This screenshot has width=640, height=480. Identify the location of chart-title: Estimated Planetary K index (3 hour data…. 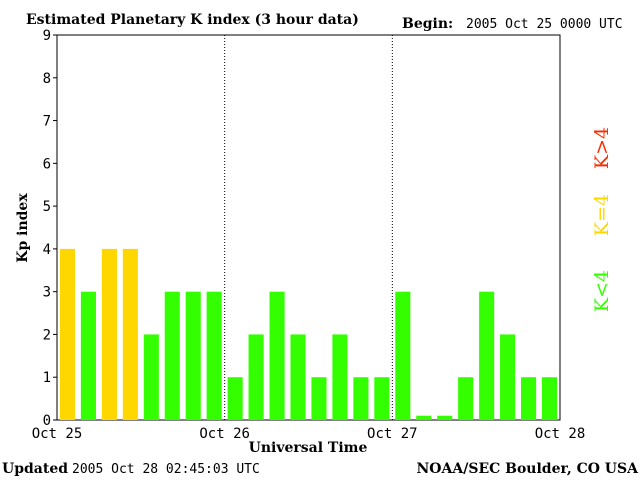
(192, 20).